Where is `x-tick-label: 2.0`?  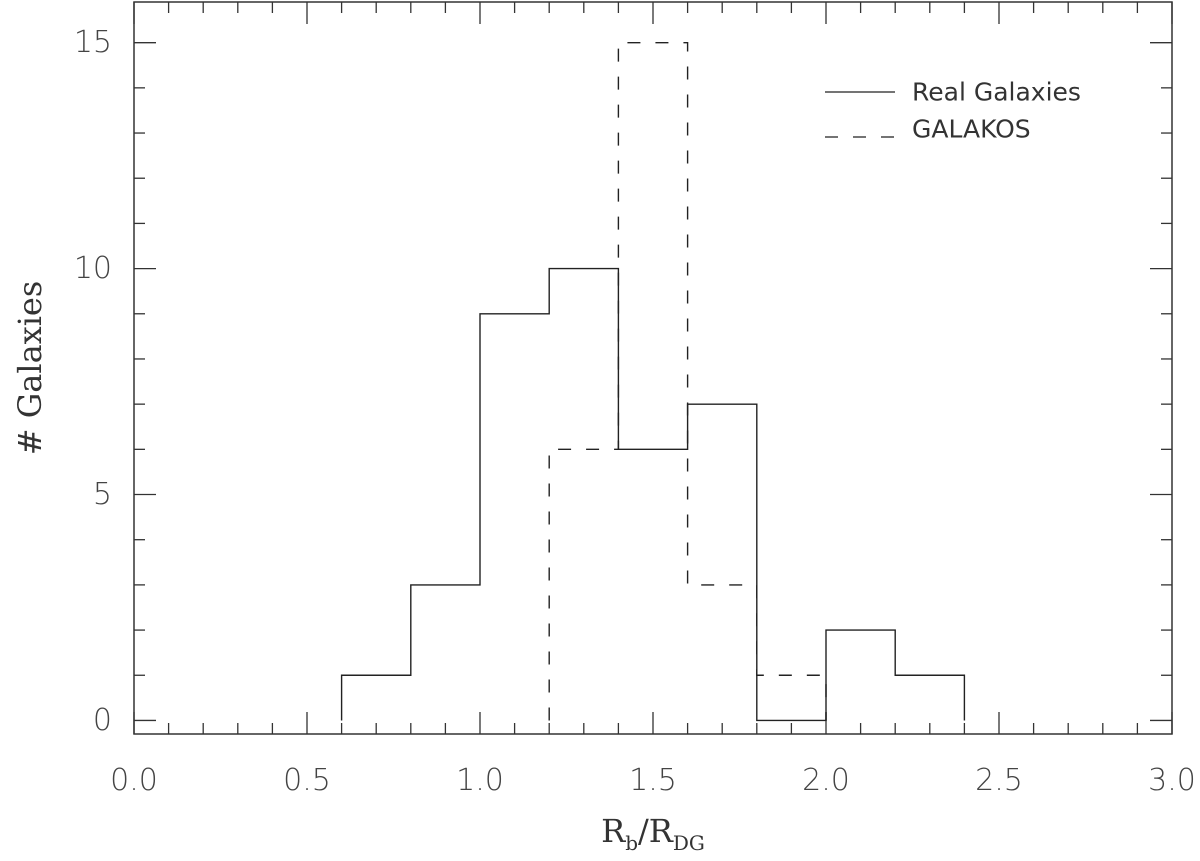
x-tick-label: 2.0 is located at coordinates (826, 780).